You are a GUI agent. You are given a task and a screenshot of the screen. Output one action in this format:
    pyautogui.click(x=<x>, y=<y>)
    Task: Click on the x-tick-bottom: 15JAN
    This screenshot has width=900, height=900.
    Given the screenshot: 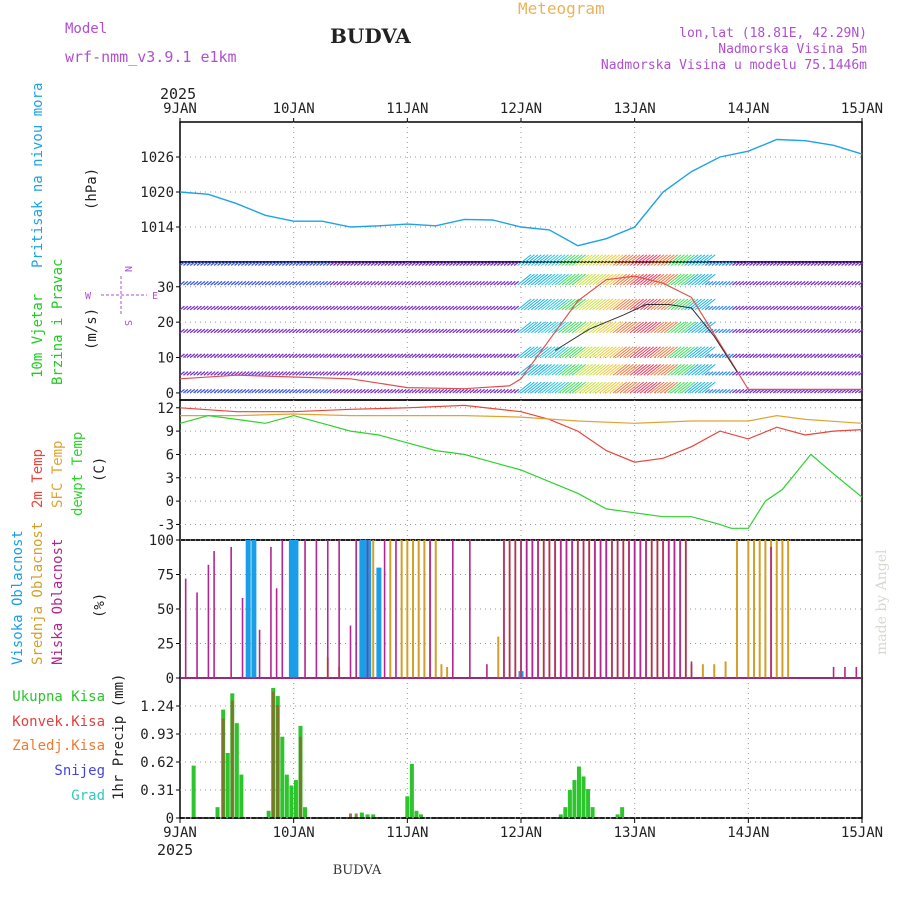 What is the action you would take?
    pyautogui.click(x=862, y=833)
    